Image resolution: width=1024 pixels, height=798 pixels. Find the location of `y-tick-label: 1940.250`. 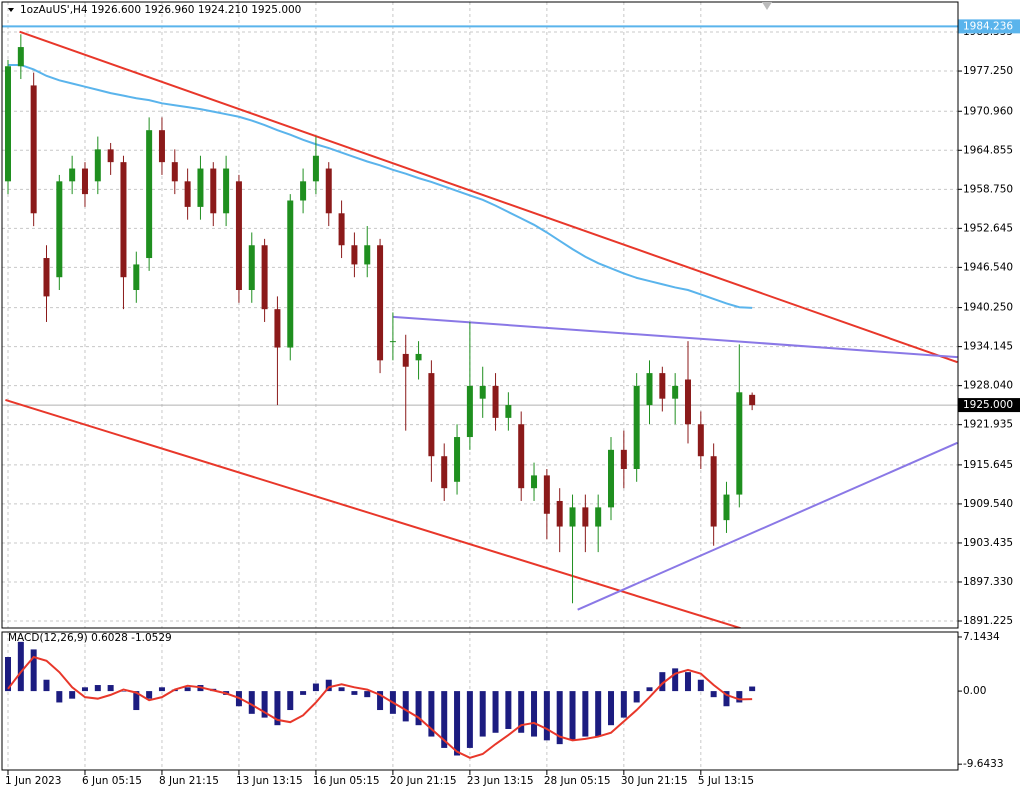

y-tick-label: 1940.250 is located at coordinates (988, 308).